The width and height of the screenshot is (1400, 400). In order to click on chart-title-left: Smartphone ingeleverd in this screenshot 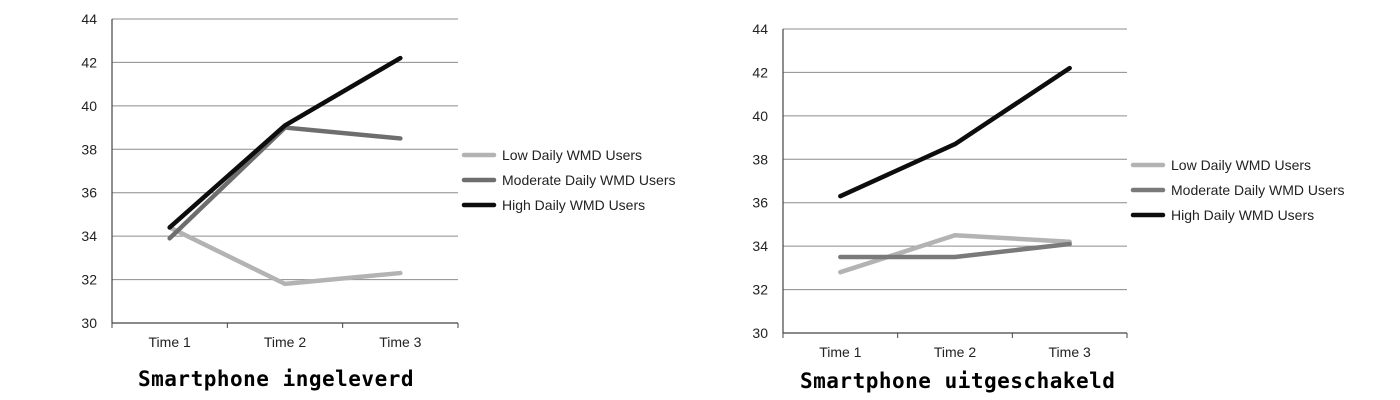, I will do `click(276, 379)`.